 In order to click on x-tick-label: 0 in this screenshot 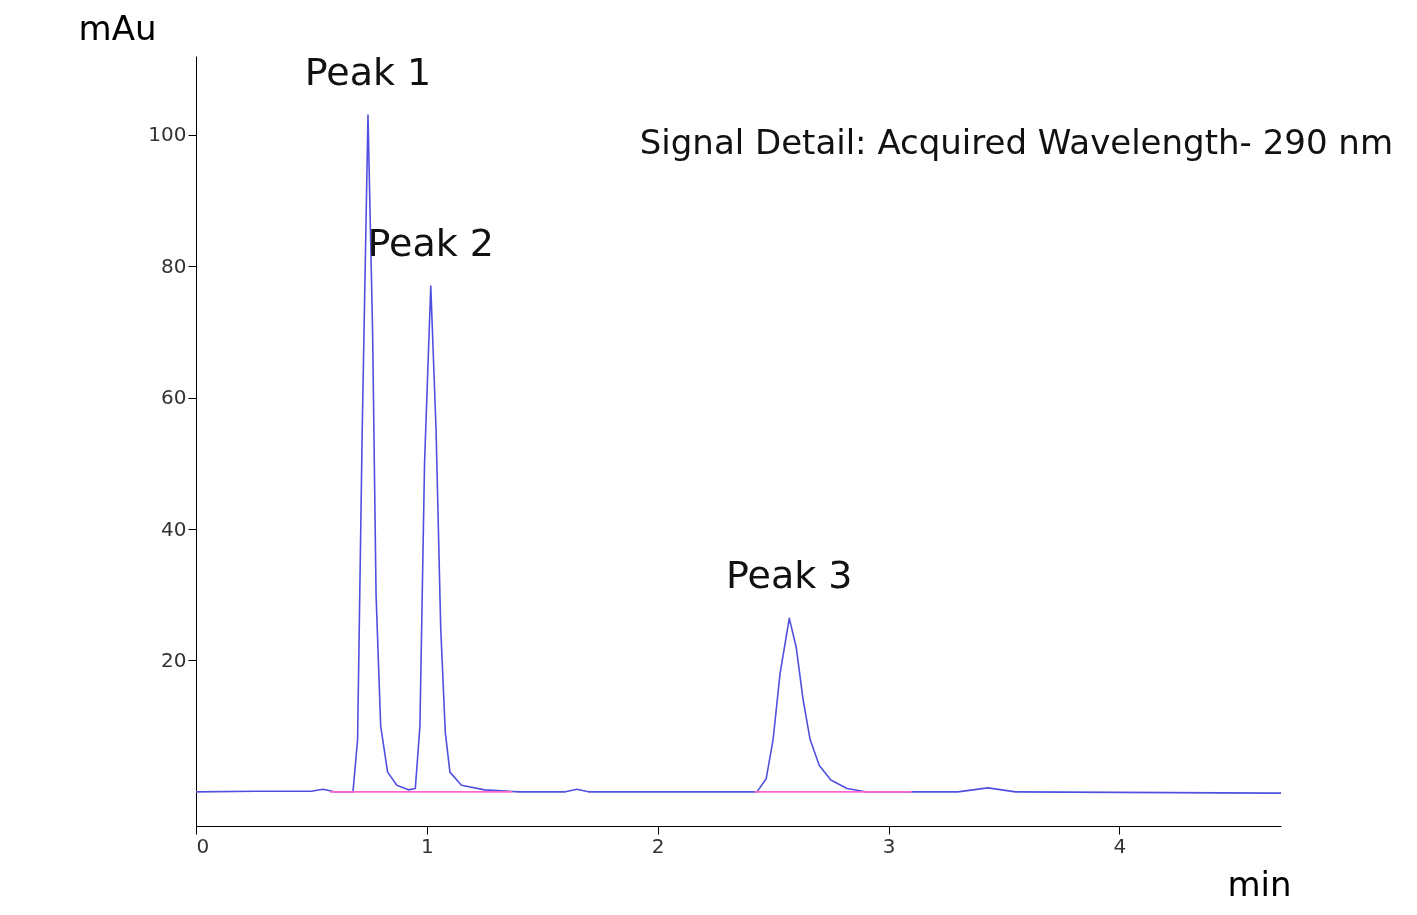, I will do `click(203, 845)`.